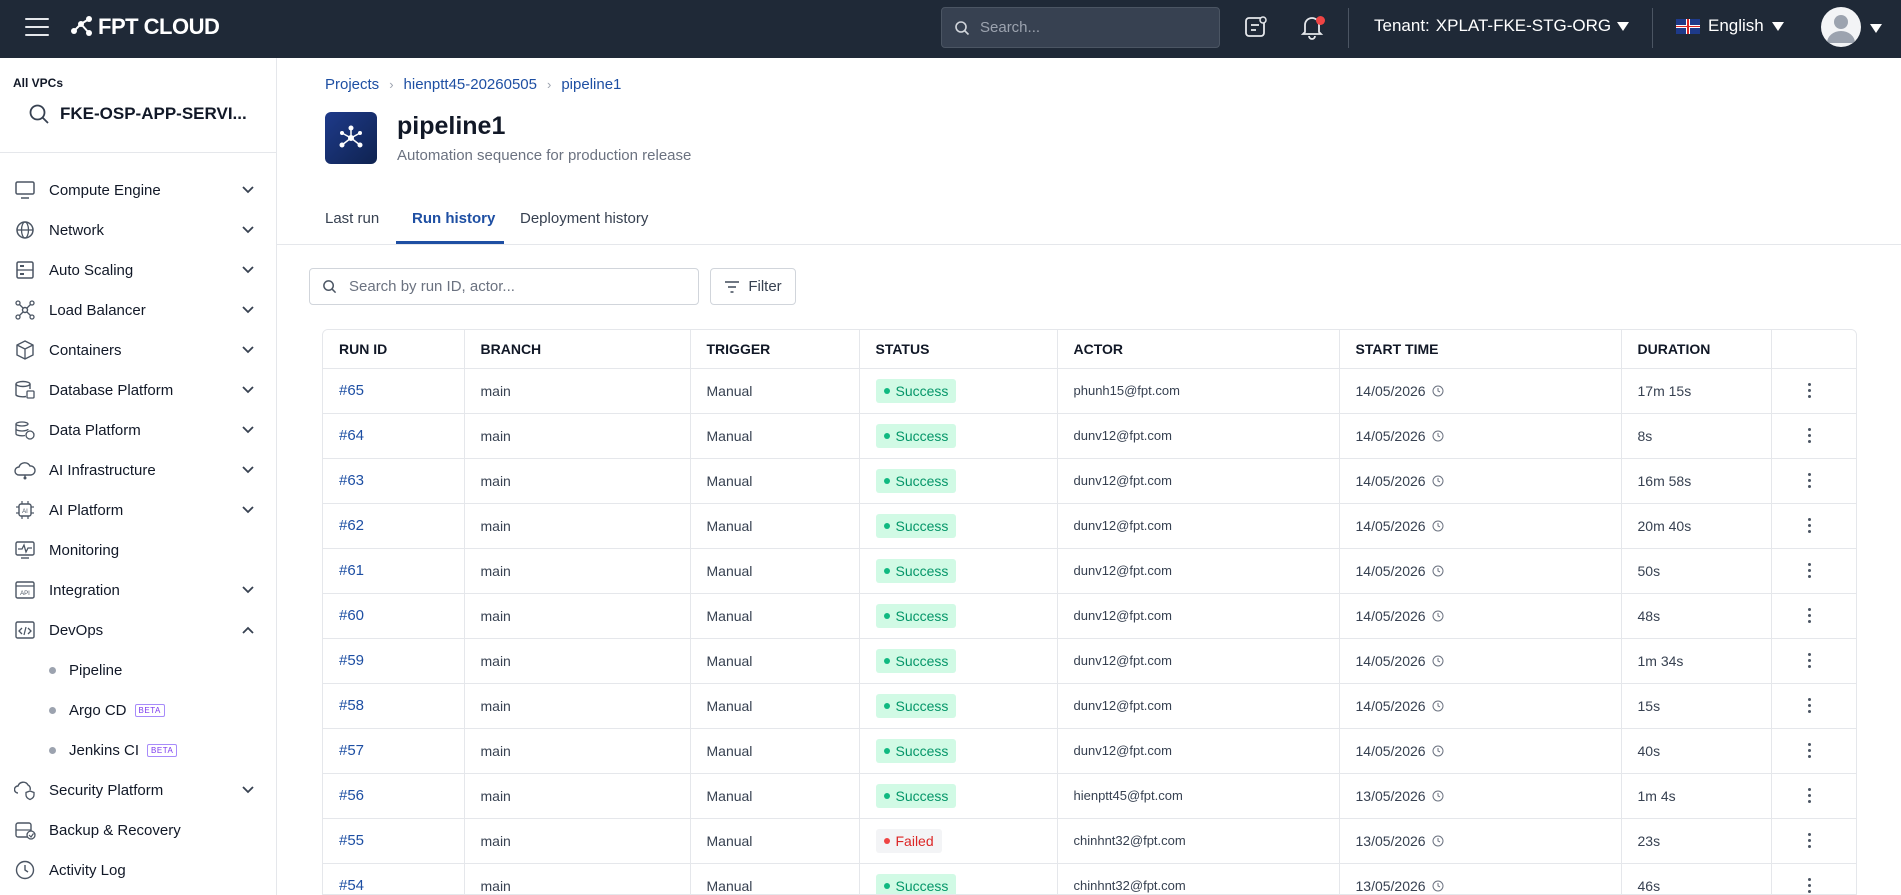  Describe the element at coordinates (1313, 28) in the screenshot. I see `notification-bell-icon` at that location.